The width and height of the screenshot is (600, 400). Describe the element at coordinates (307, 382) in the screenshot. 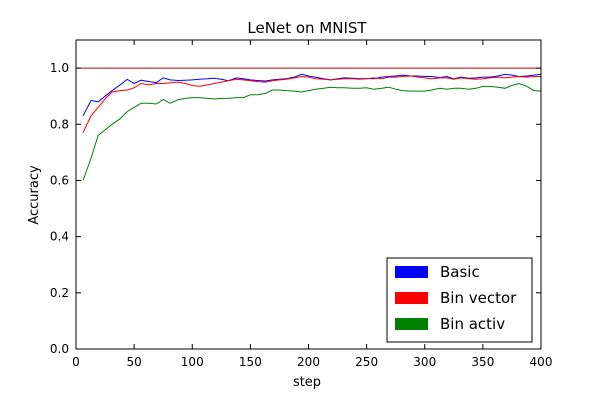

I see `x-axis-label: step` at that location.